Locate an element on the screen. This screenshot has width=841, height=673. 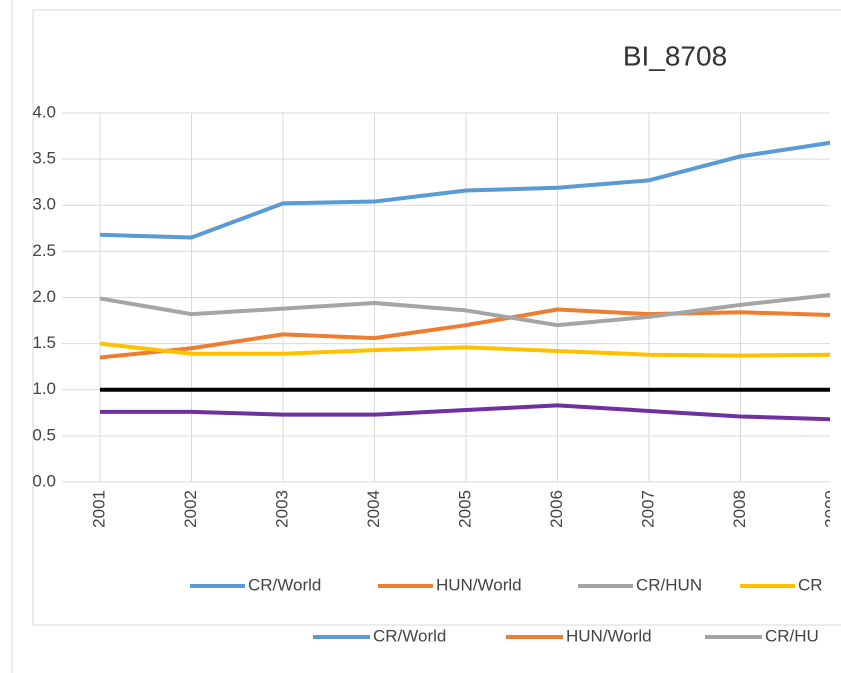
x-tick-label: 2004 is located at coordinates (373, 509).